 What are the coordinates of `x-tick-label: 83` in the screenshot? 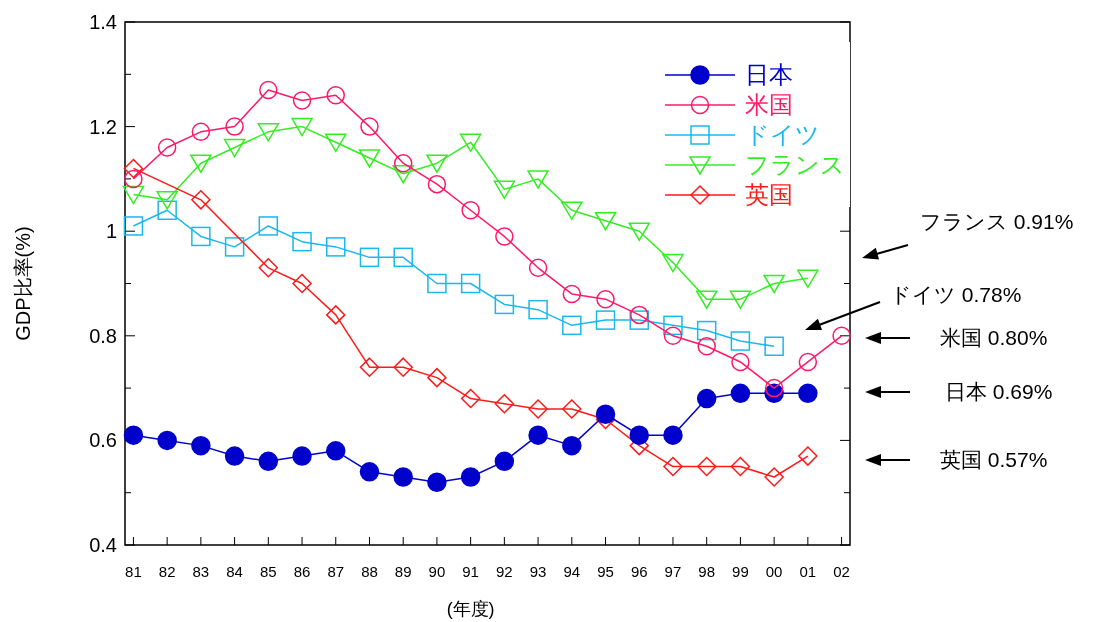 It's located at (201, 571).